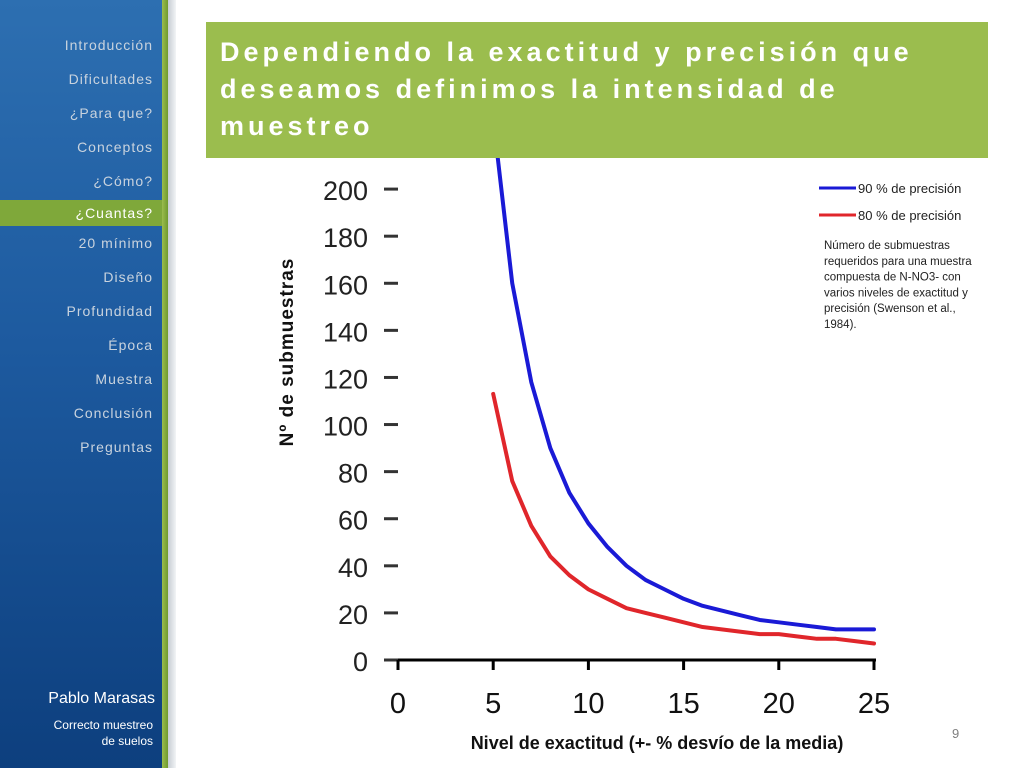 The height and width of the screenshot is (768, 1024). Describe the element at coordinates (108, 45) in the screenshot. I see `sidebar-item-introduccion: Introducción` at that location.